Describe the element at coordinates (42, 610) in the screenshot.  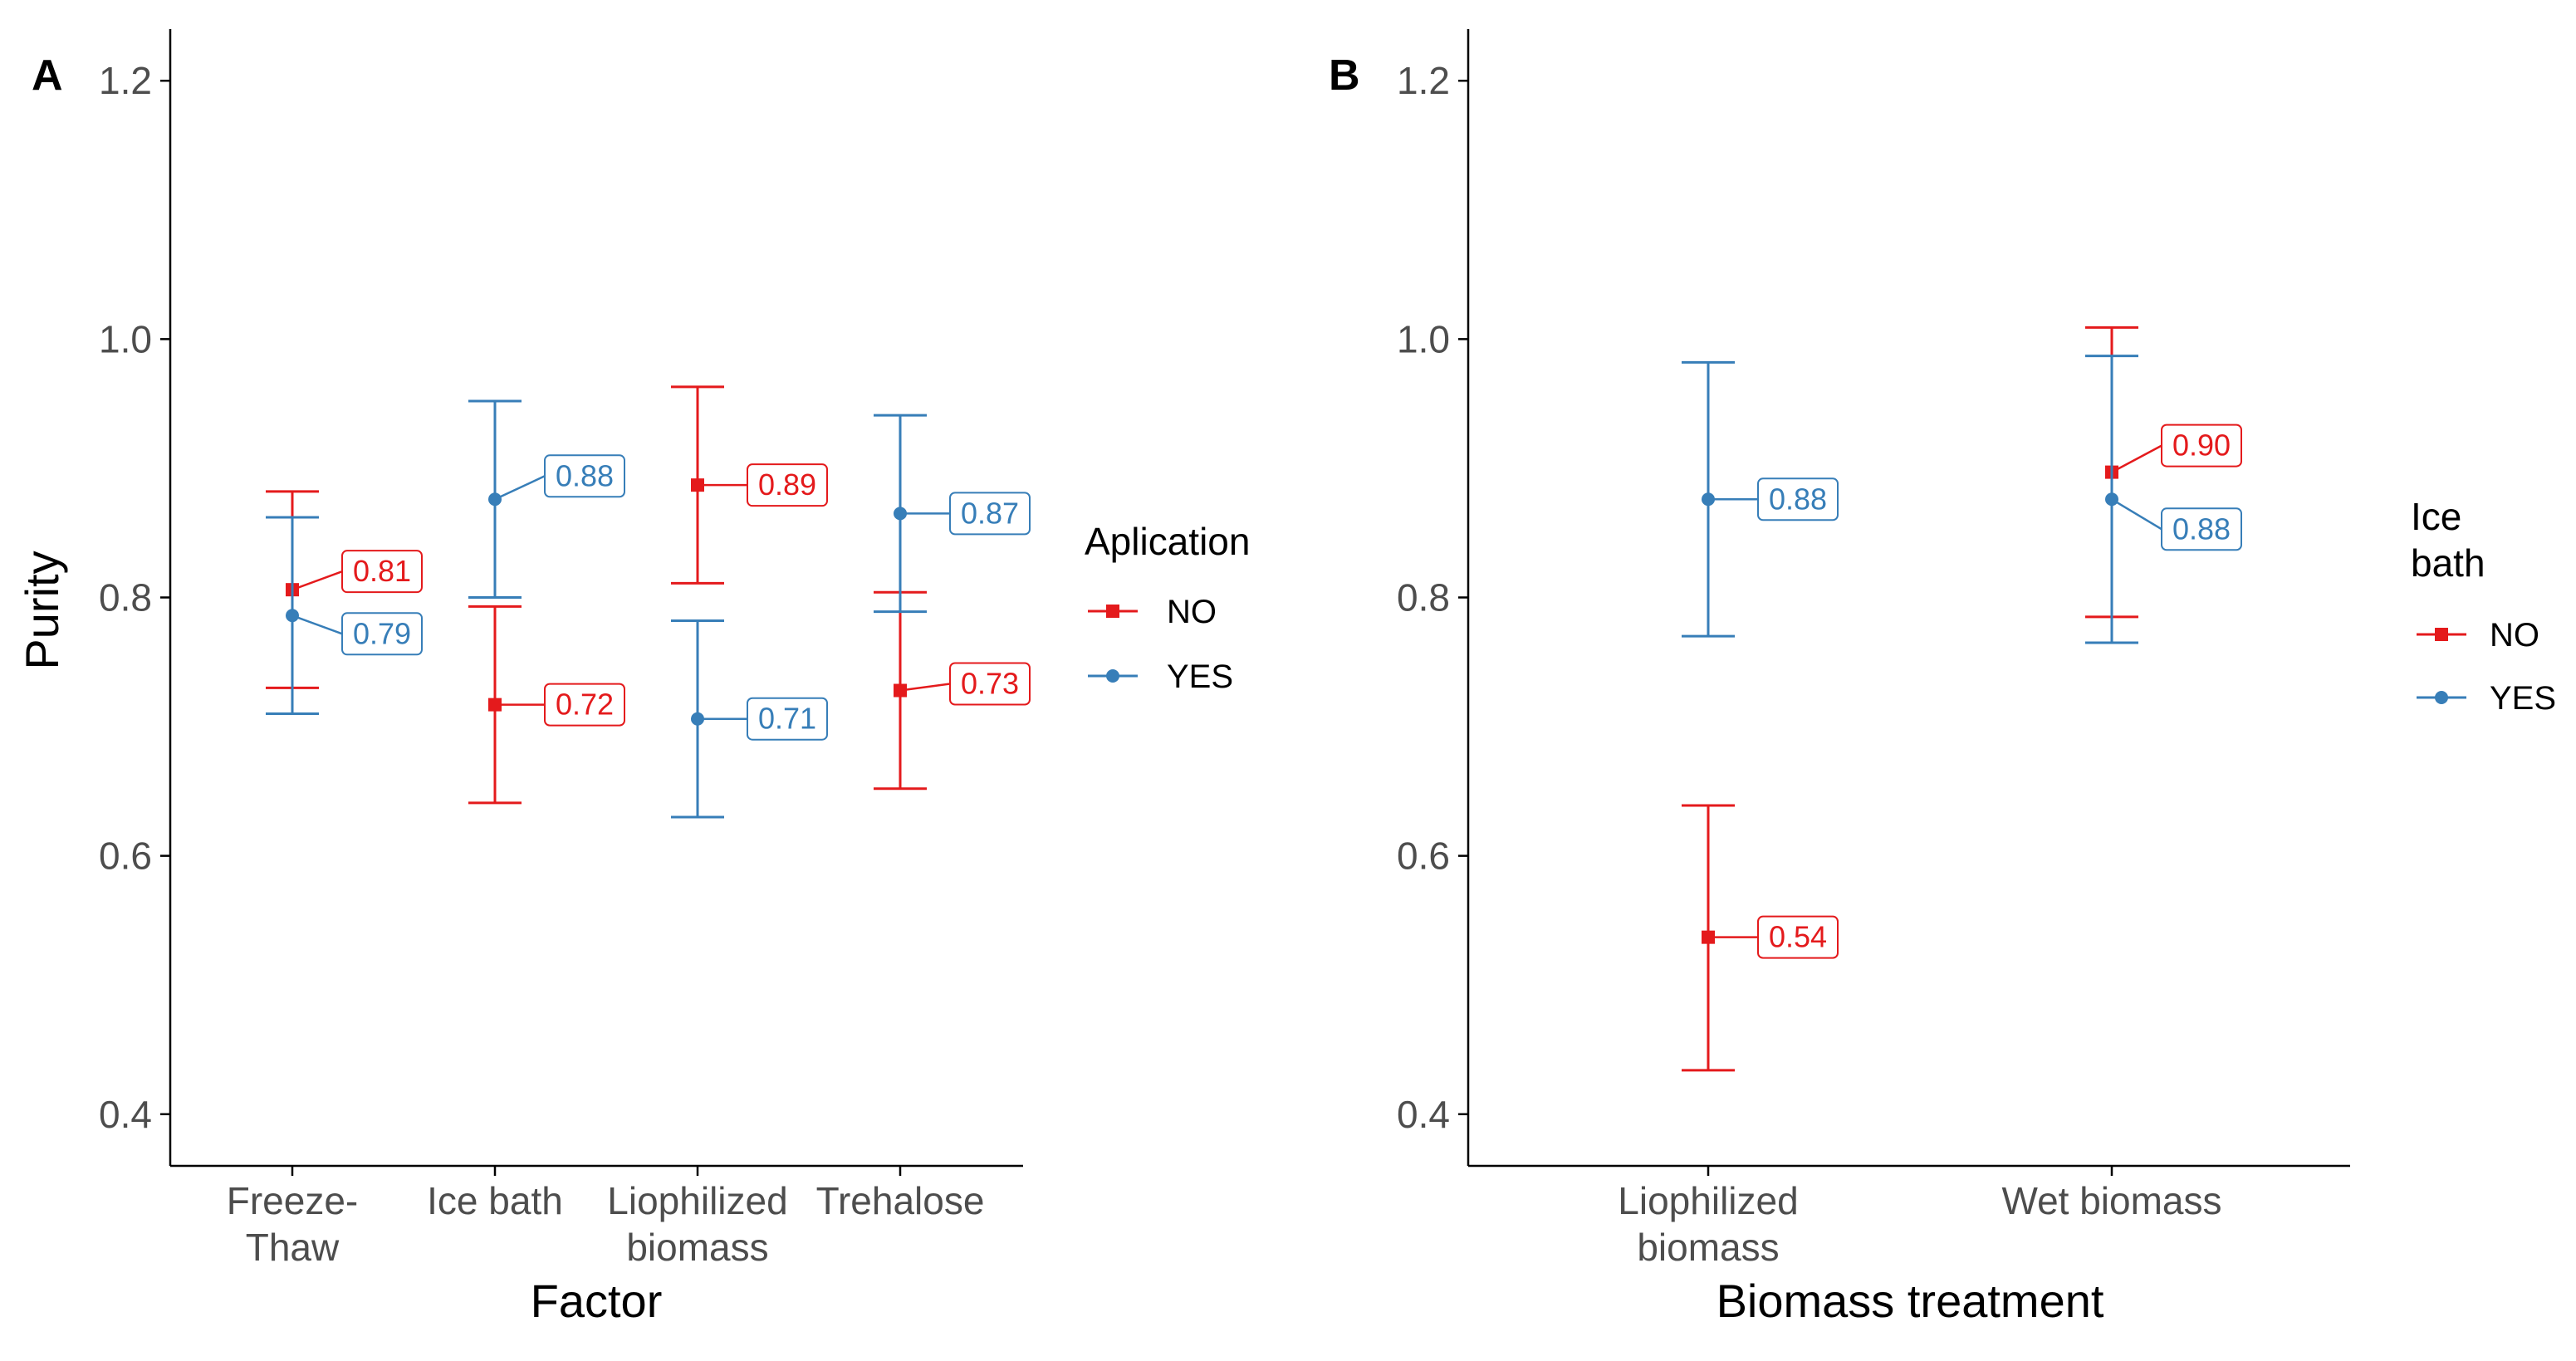
I see `y-axis-title: Purity` at that location.